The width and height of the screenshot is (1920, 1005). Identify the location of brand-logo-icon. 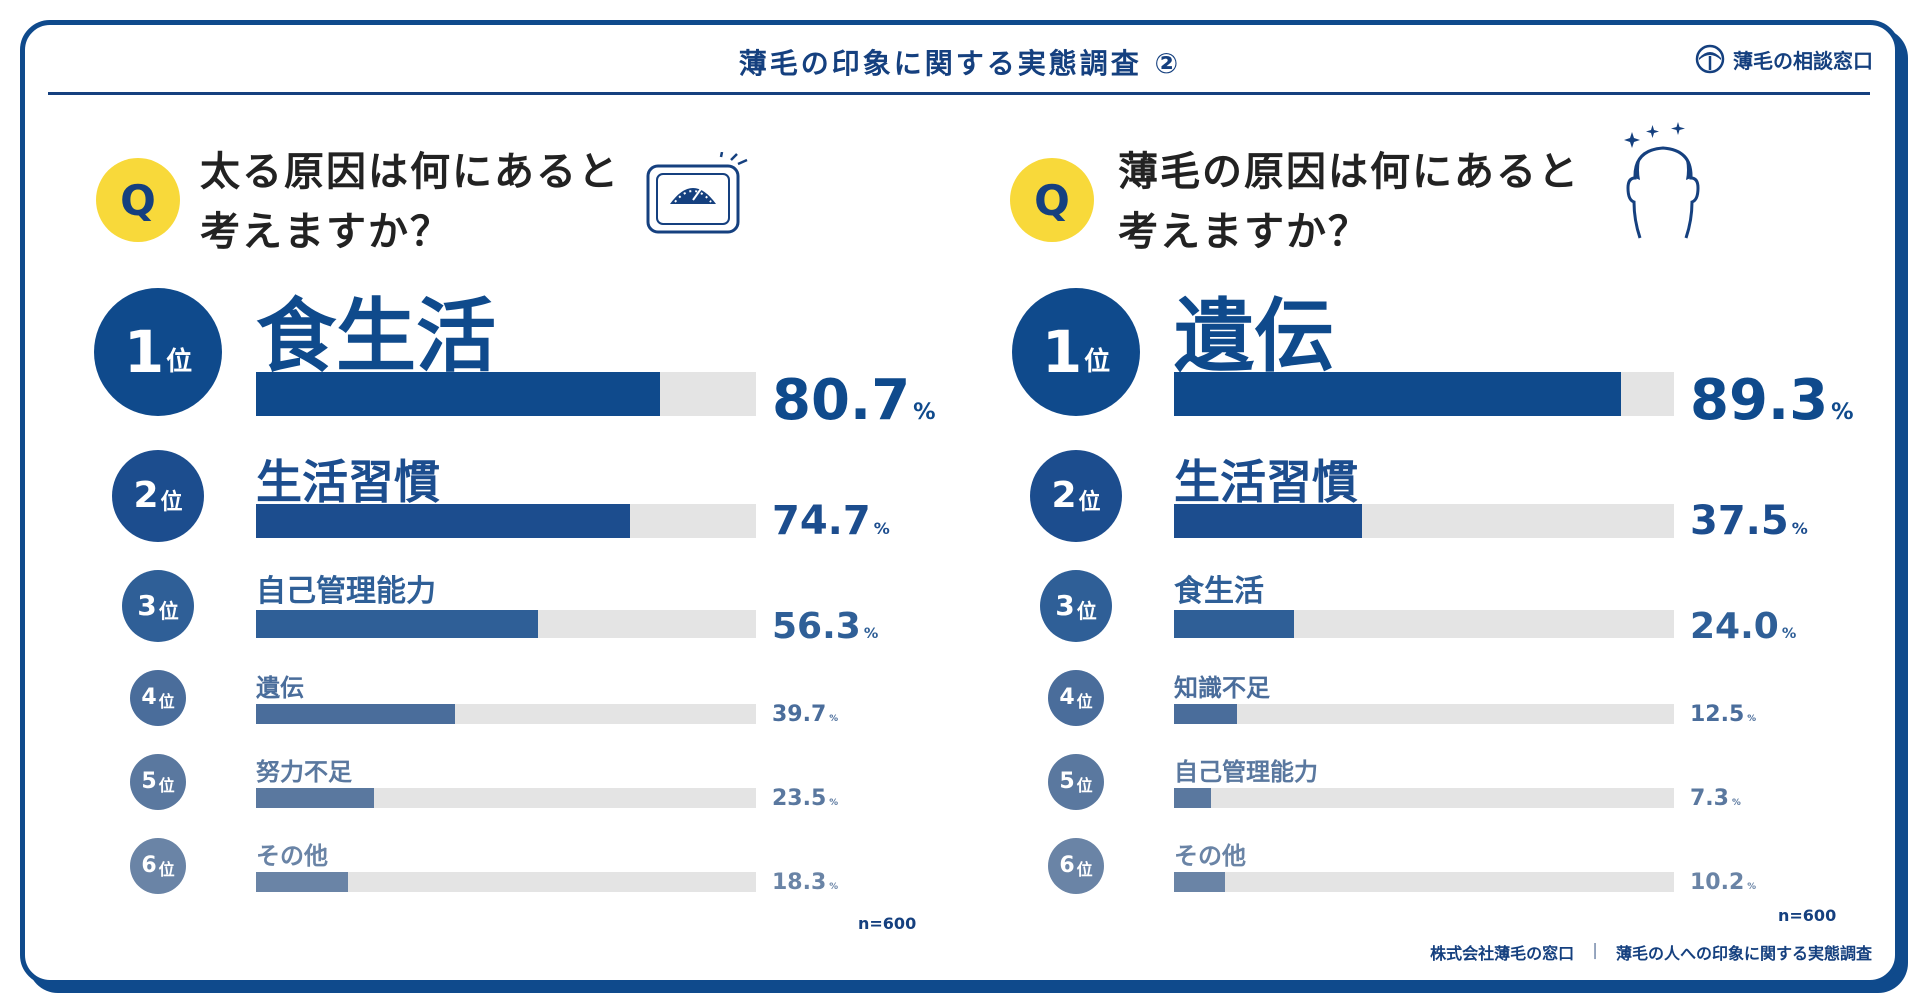
(1710, 59).